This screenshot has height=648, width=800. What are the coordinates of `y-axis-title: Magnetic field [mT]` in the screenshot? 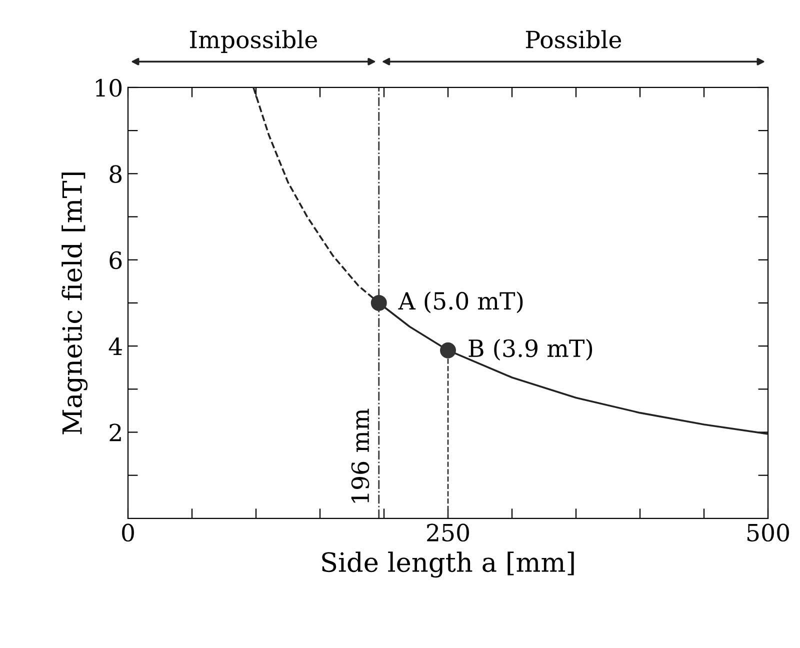 It's located at (75, 303).